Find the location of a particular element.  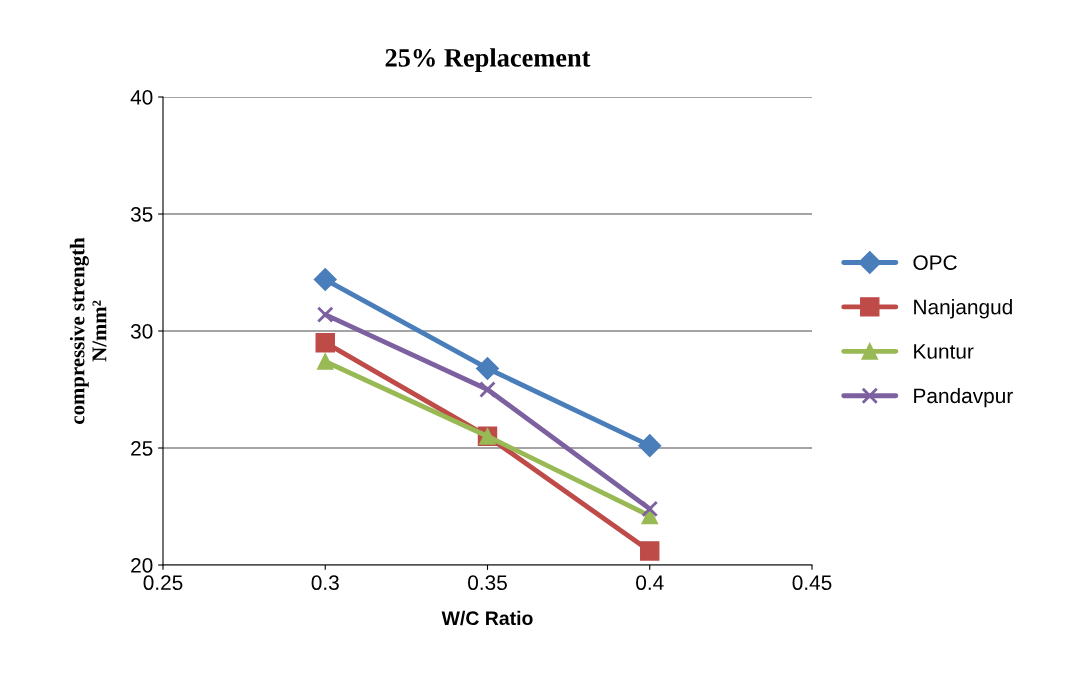

legend-label: Kuntur is located at coordinates (944, 351).